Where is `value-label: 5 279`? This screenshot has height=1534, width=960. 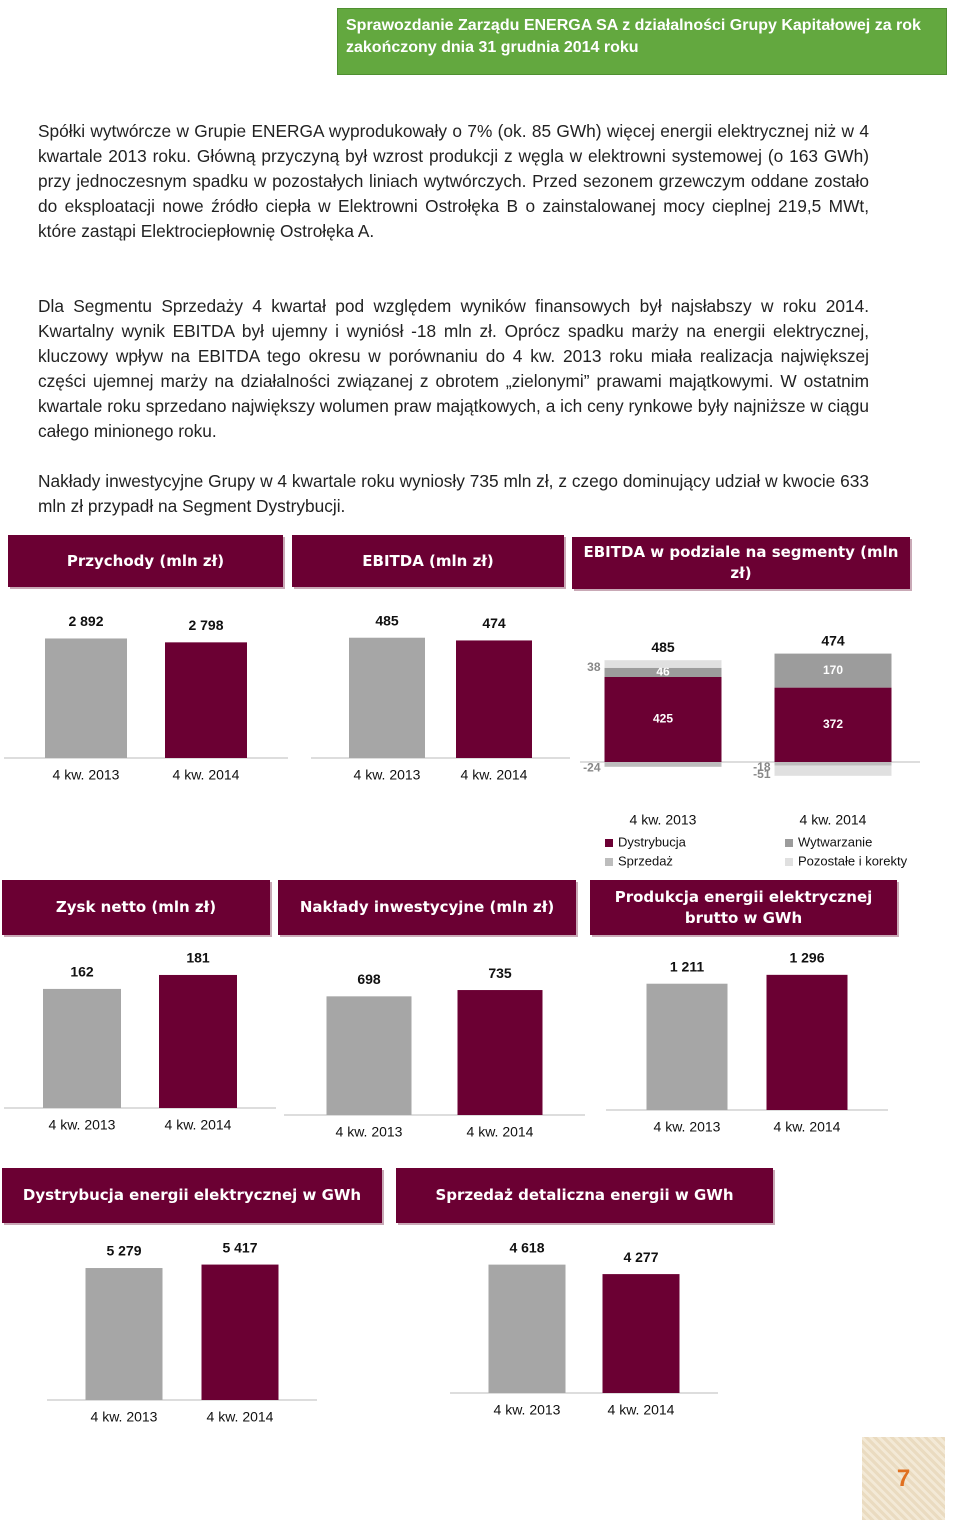 value-label: 5 279 is located at coordinates (123, 1251).